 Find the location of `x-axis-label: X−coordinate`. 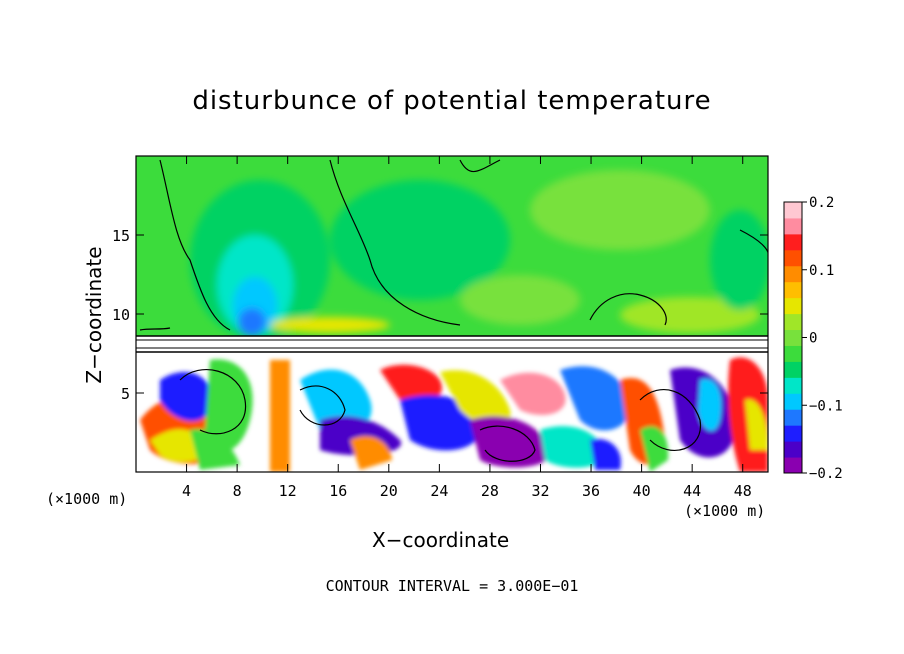

x-axis-label: X−coordinate is located at coordinates (441, 540).